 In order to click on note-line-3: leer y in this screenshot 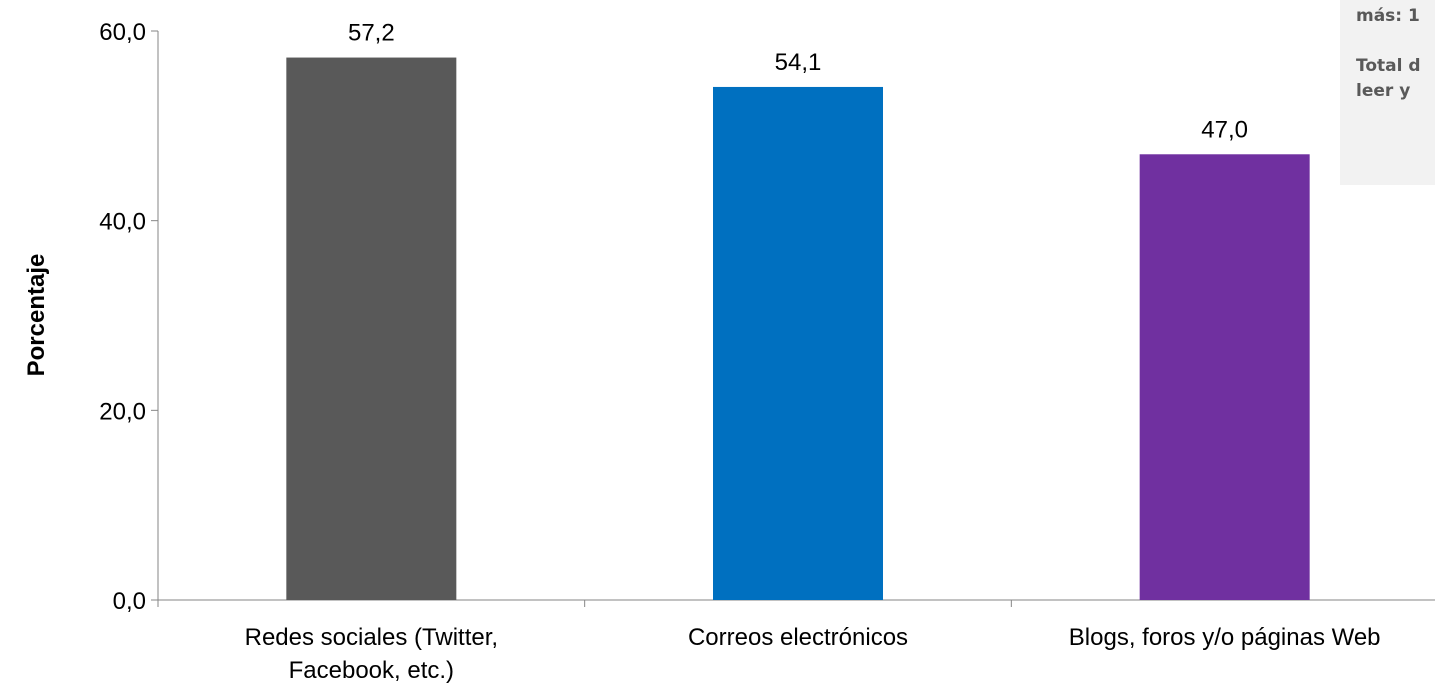, I will do `click(1383, 91)`.